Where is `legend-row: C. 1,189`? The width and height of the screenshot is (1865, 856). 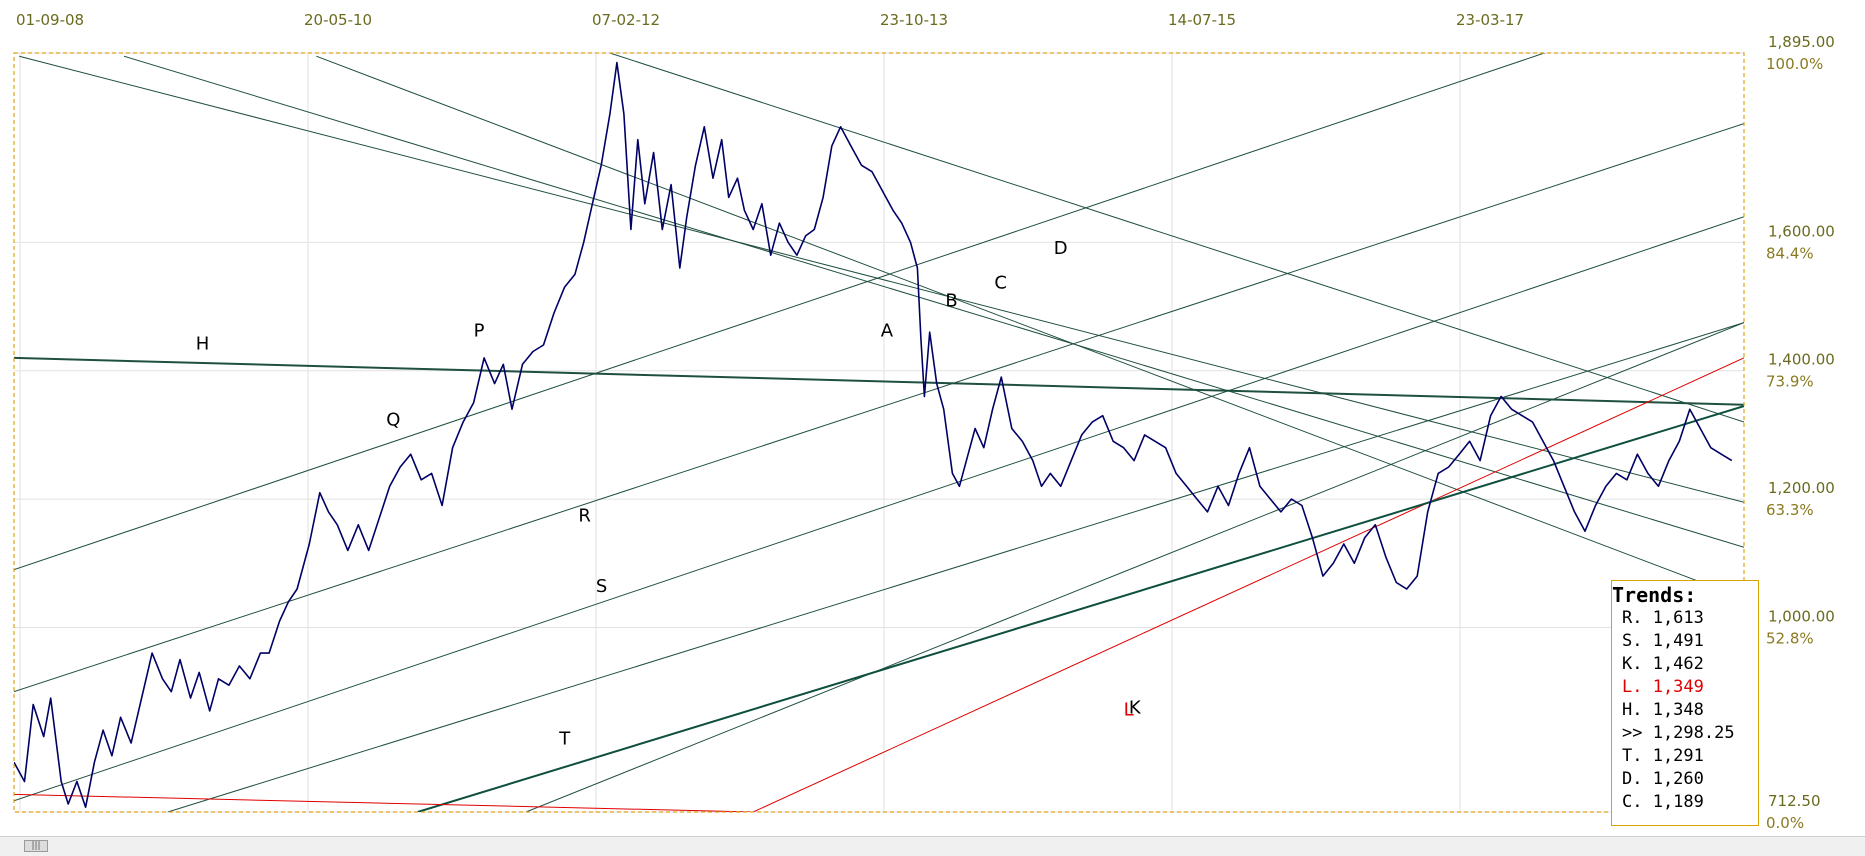 legend-row: C. 1,189 is located at coordinates (1663, 802).